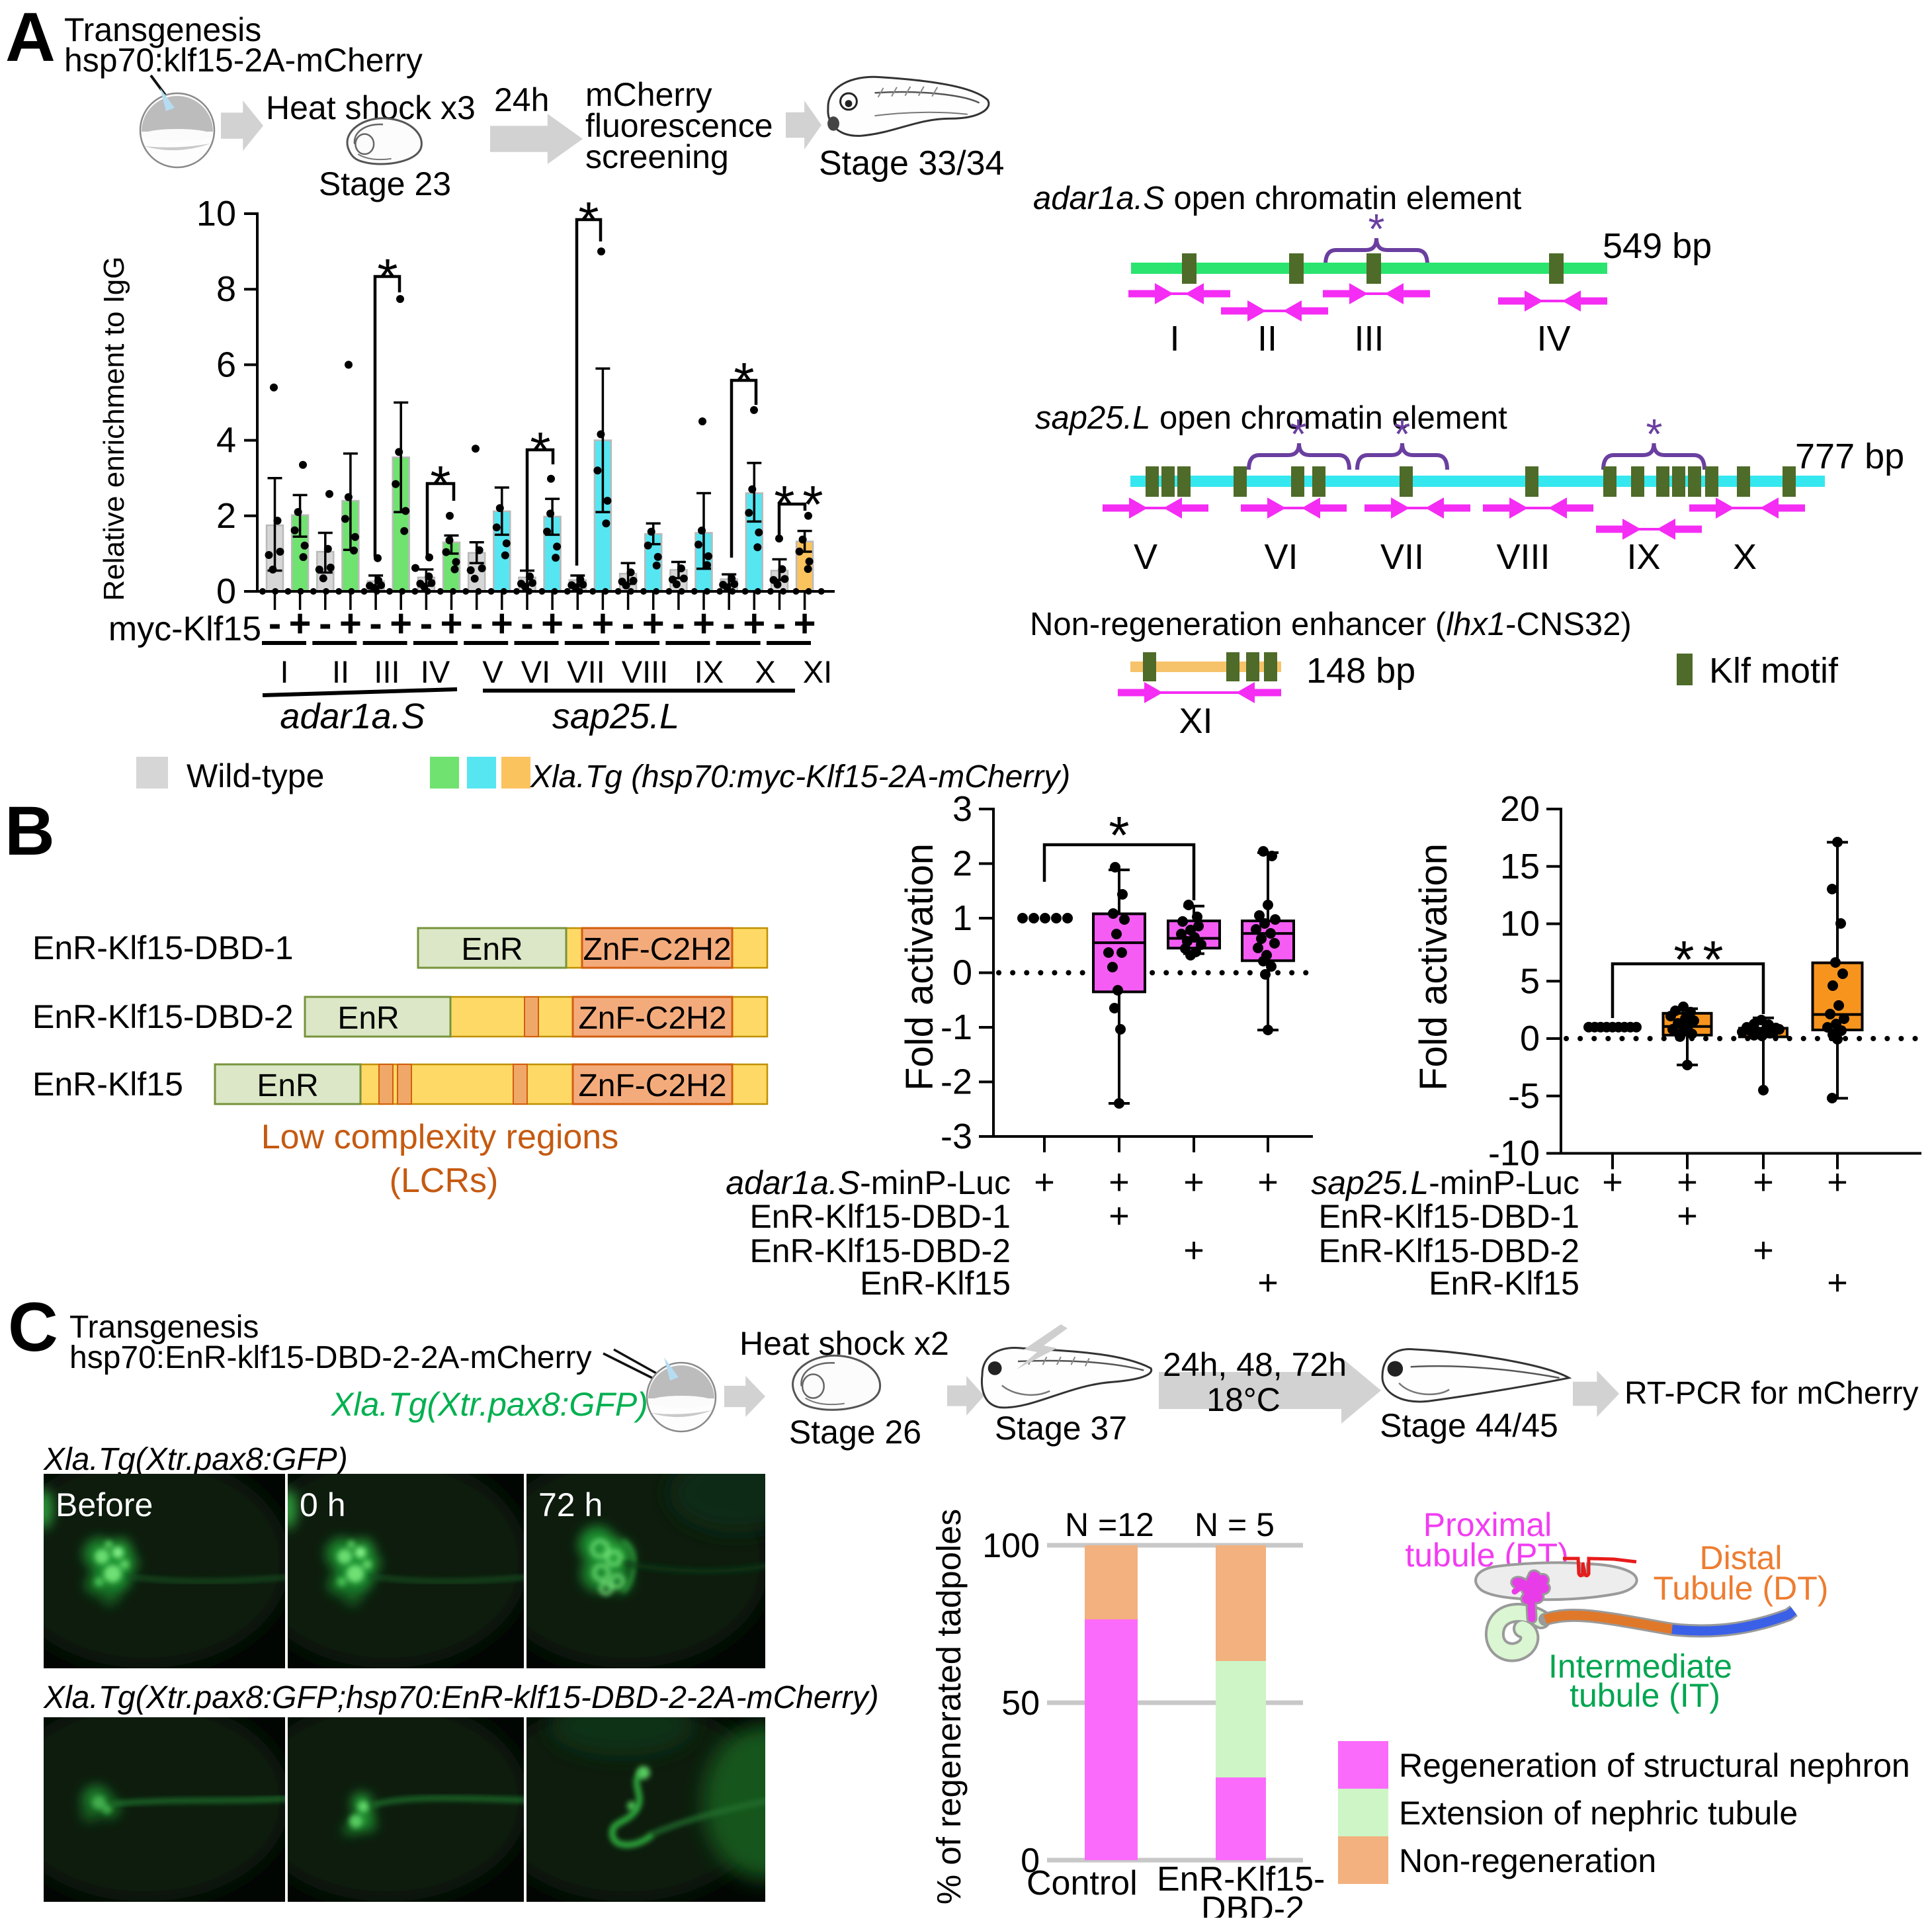  What do you see at coordinates (330, 1357) in the screenshot?
I see `svg-text:hsp70:EnR-klf15-DBD-2-2A-mCher: hsp70:EnR-klf15-DBD-2-2A-mCherry` at bounding box center [330, 1357].